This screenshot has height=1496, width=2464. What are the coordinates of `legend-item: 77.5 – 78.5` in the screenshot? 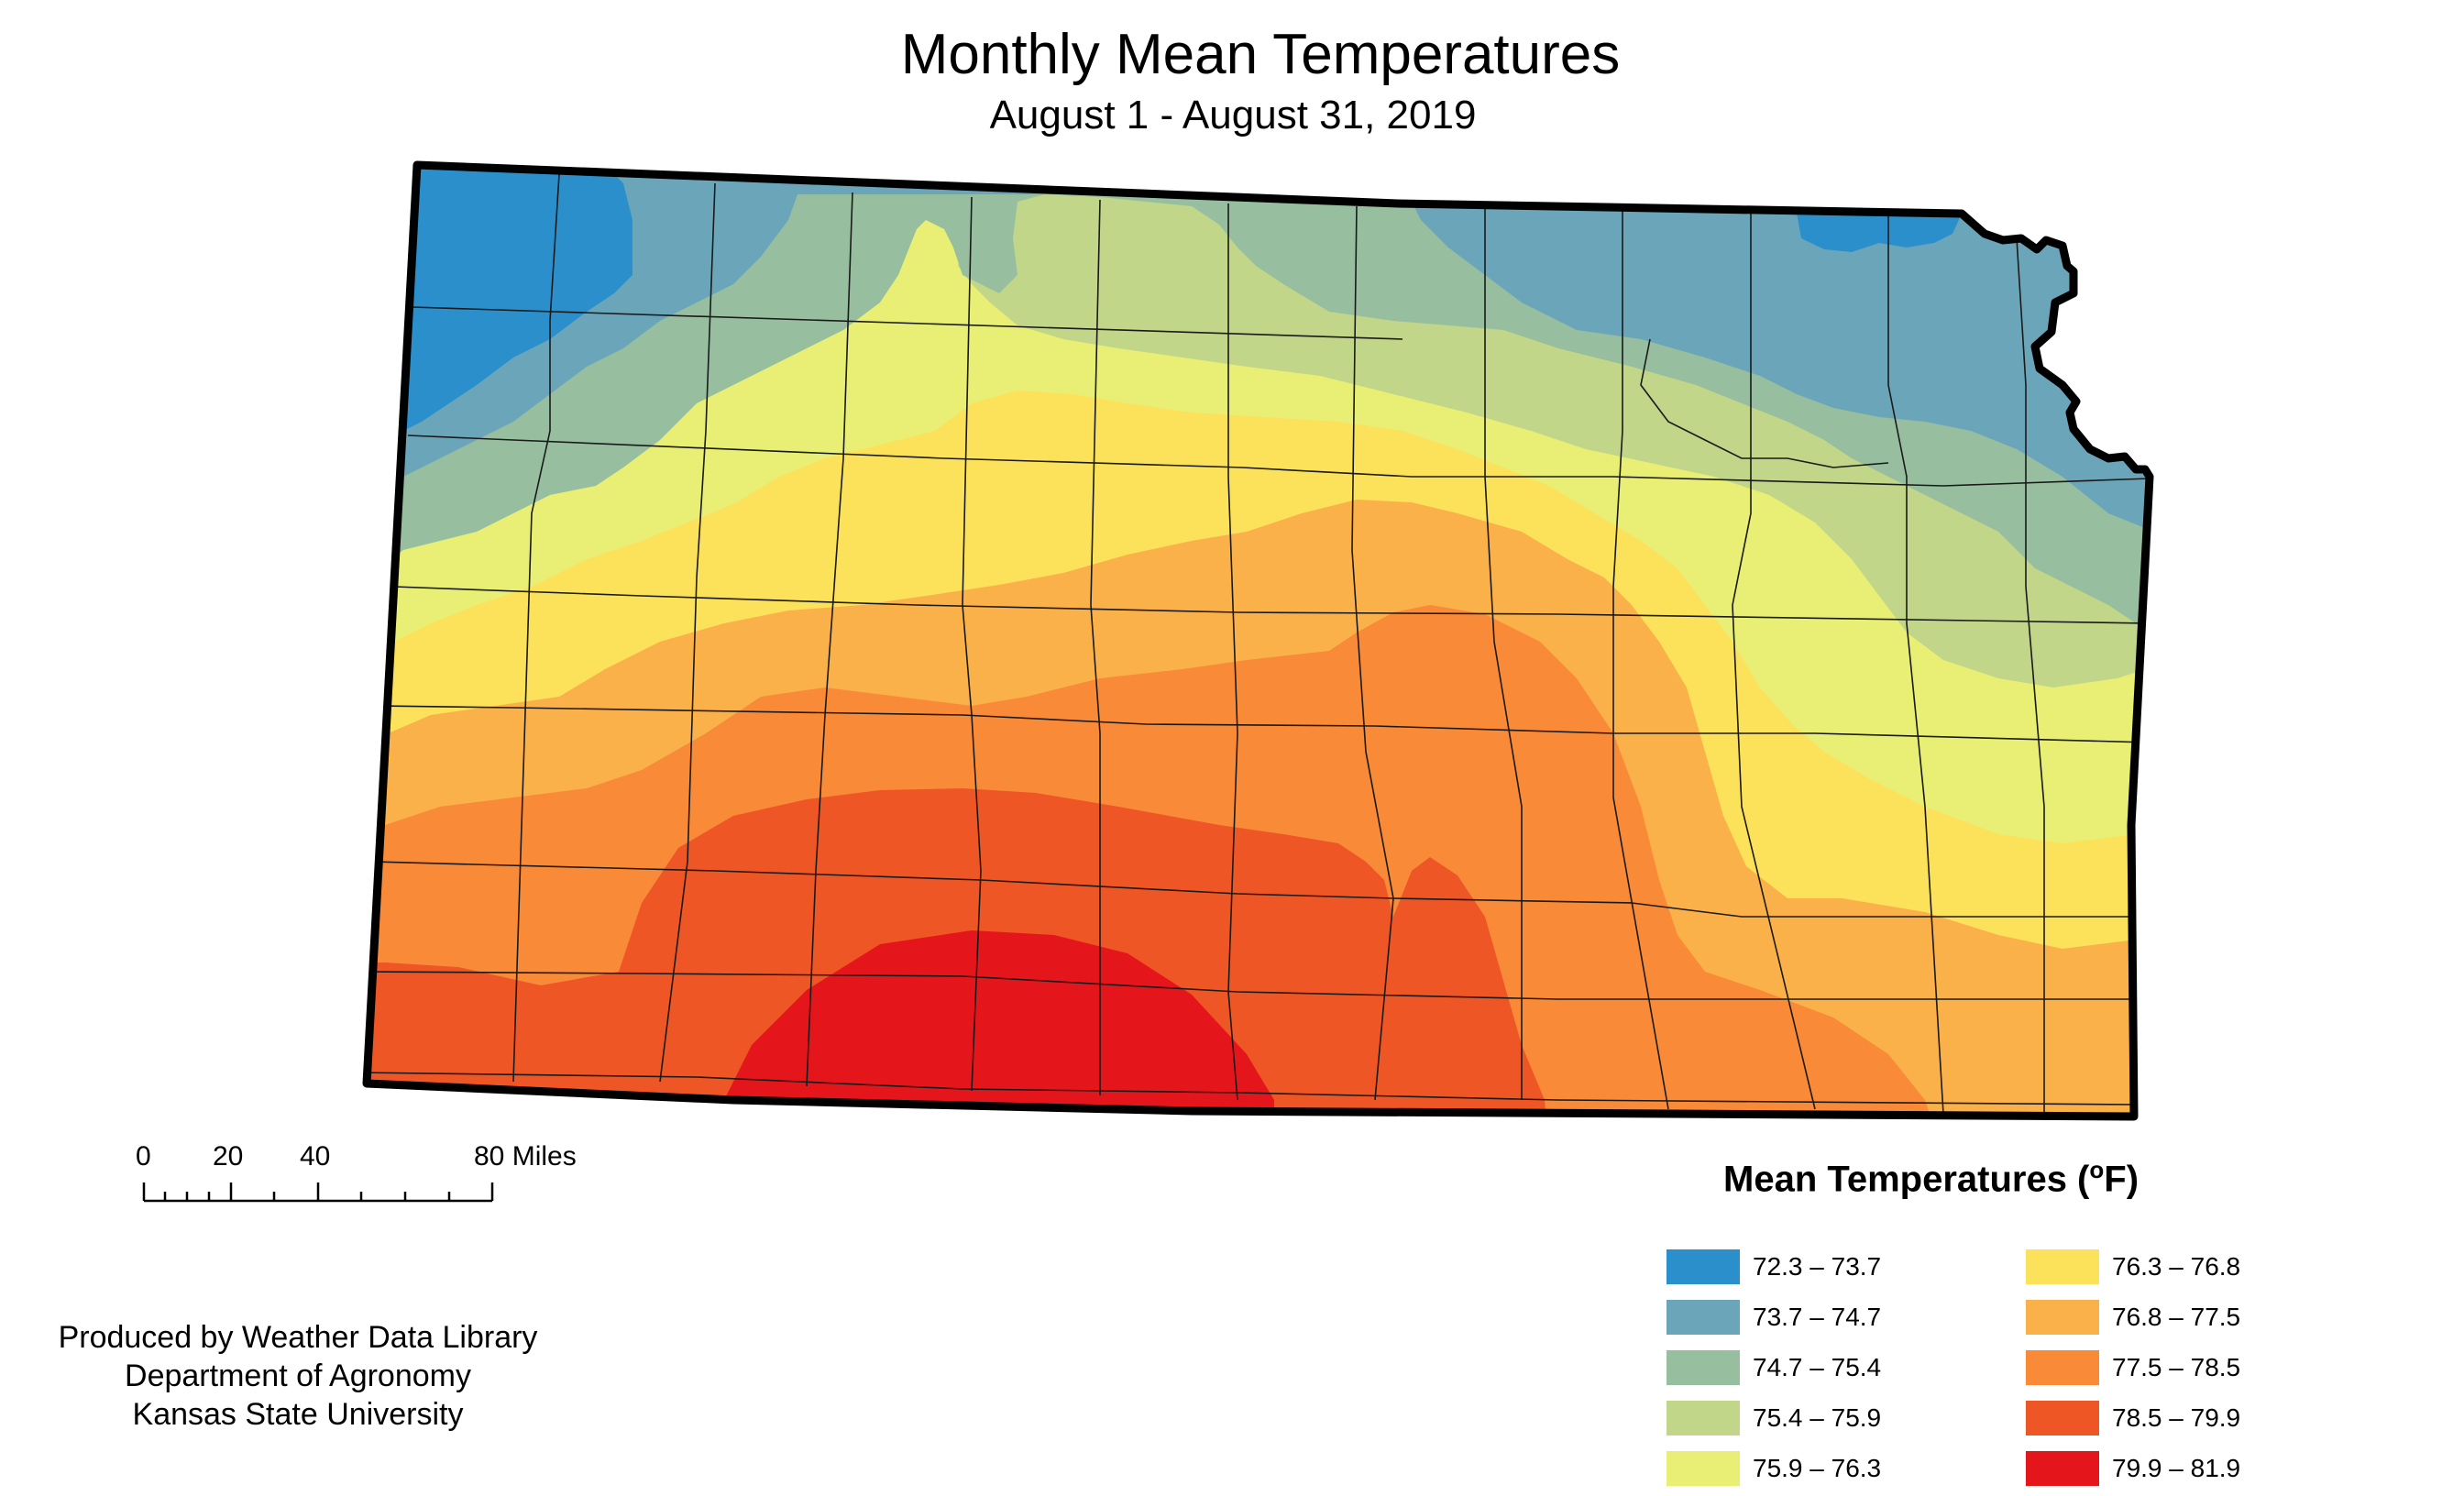 It's located at (2133, 1368).